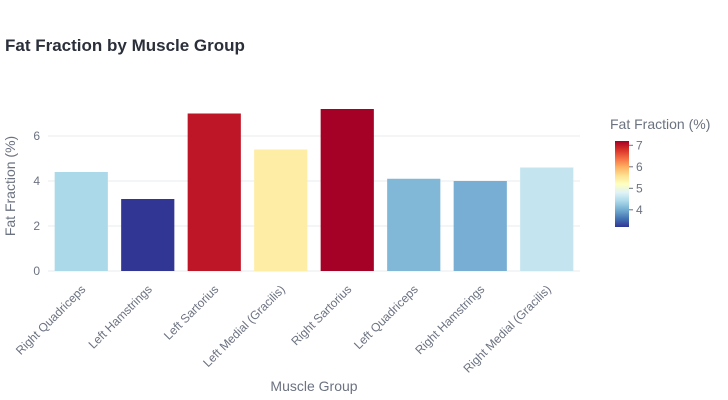  What do you see at coordinates (36, 226) in the screenshot?
I see `y-tick-label: 2` at bounding box center [36, 226].